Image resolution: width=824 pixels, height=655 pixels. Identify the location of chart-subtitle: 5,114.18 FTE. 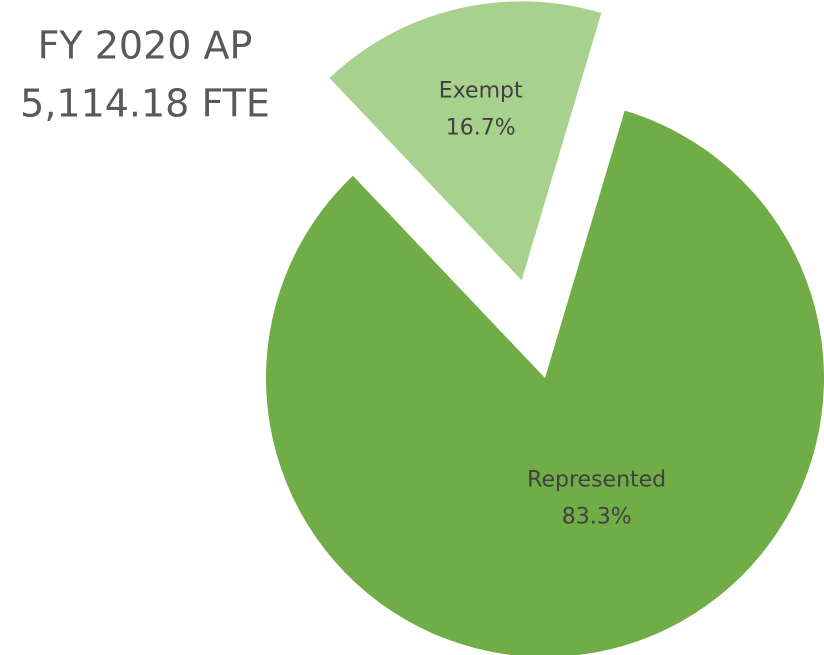
(145, 104).